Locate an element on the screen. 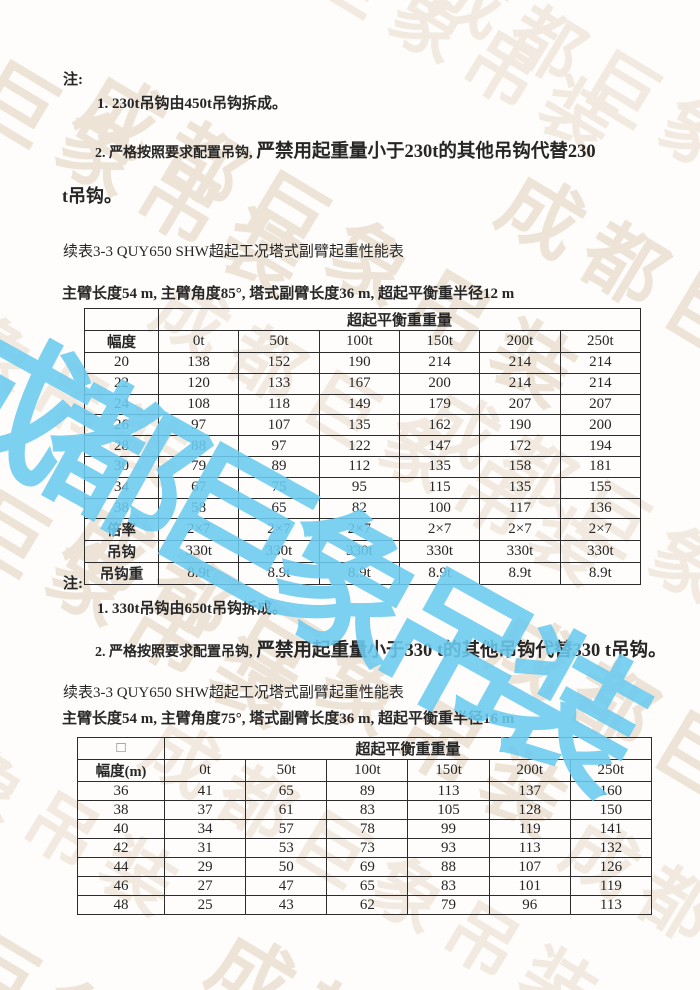  row-label: 46 is located at coordinates (121, 886).